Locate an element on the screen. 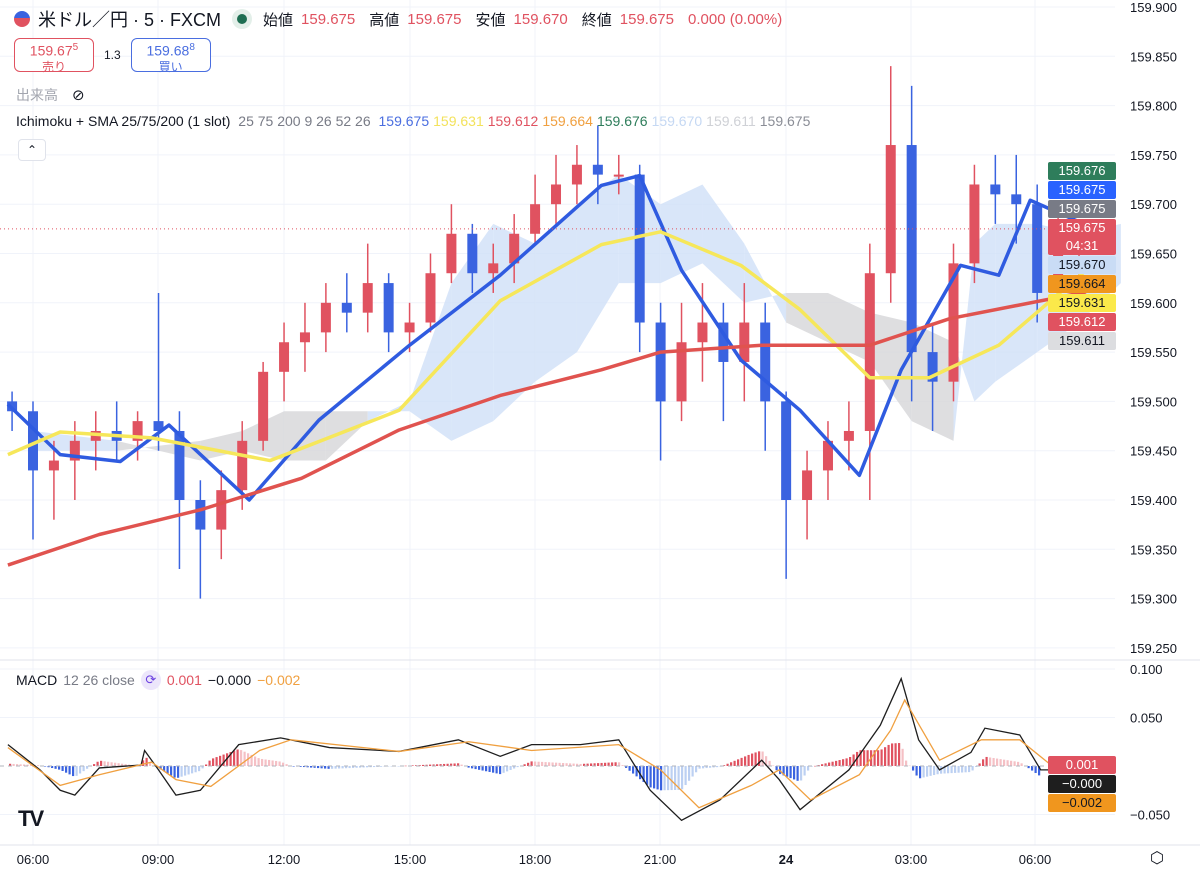 This screenshot has width=1200, height=876. macd-legend: MACD 12 26 close ⟳ 0.001 −0.000 −0.002 is located at coordinates (158, 680).